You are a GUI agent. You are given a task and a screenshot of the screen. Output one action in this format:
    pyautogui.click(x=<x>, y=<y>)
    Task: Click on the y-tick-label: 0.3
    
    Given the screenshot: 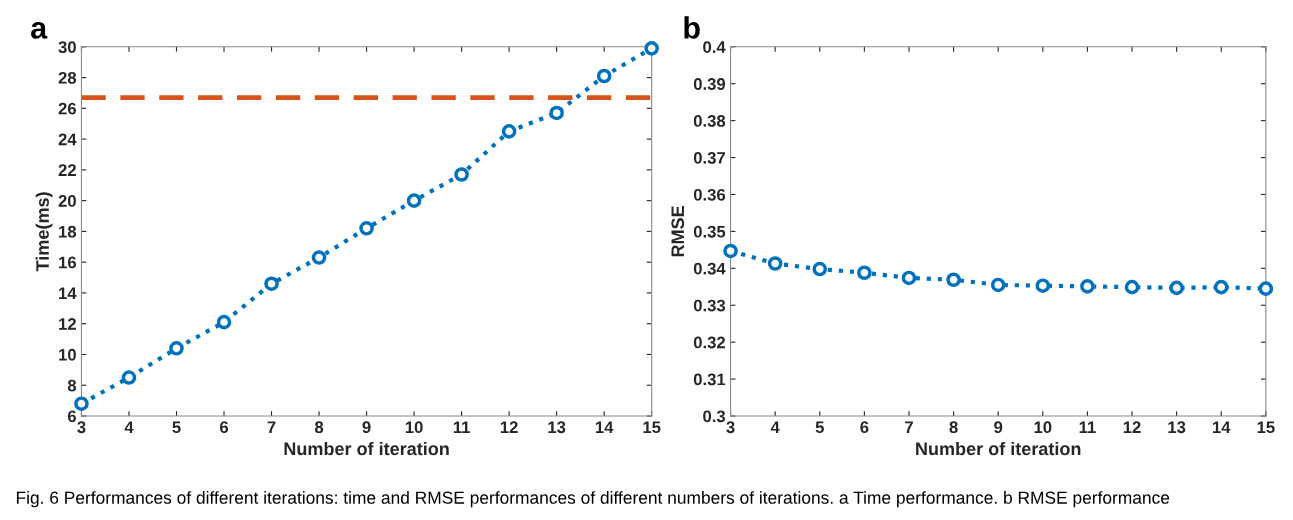 What is the action you would take?
    pyautogui.click(x=714, y=416)
    